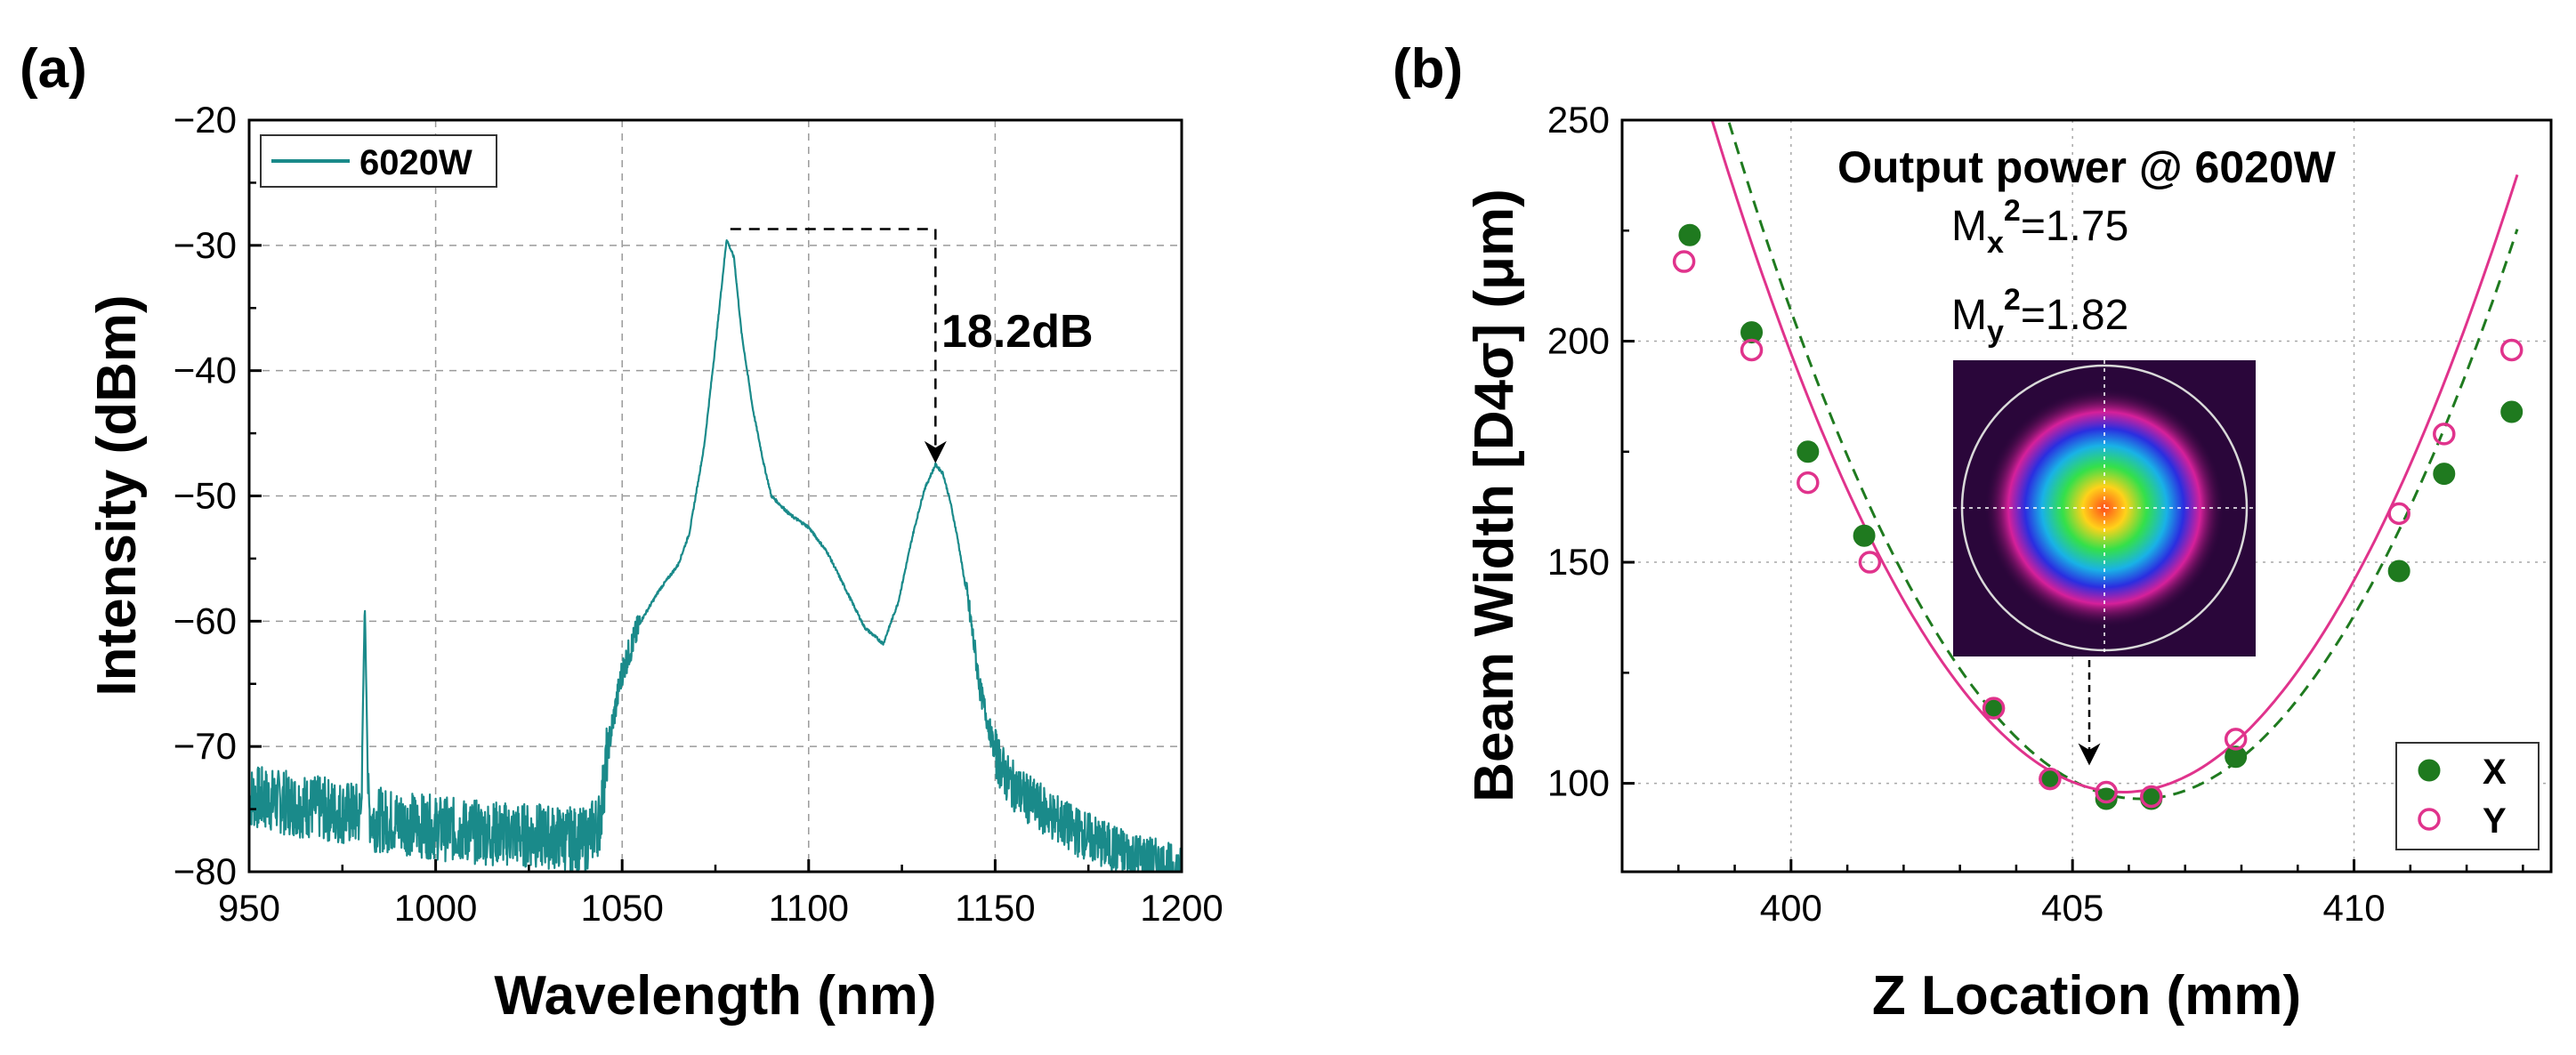 This screenshot has height=1055, width=2576. I want to click on panel-b-label: (b), so click(1428, 69).